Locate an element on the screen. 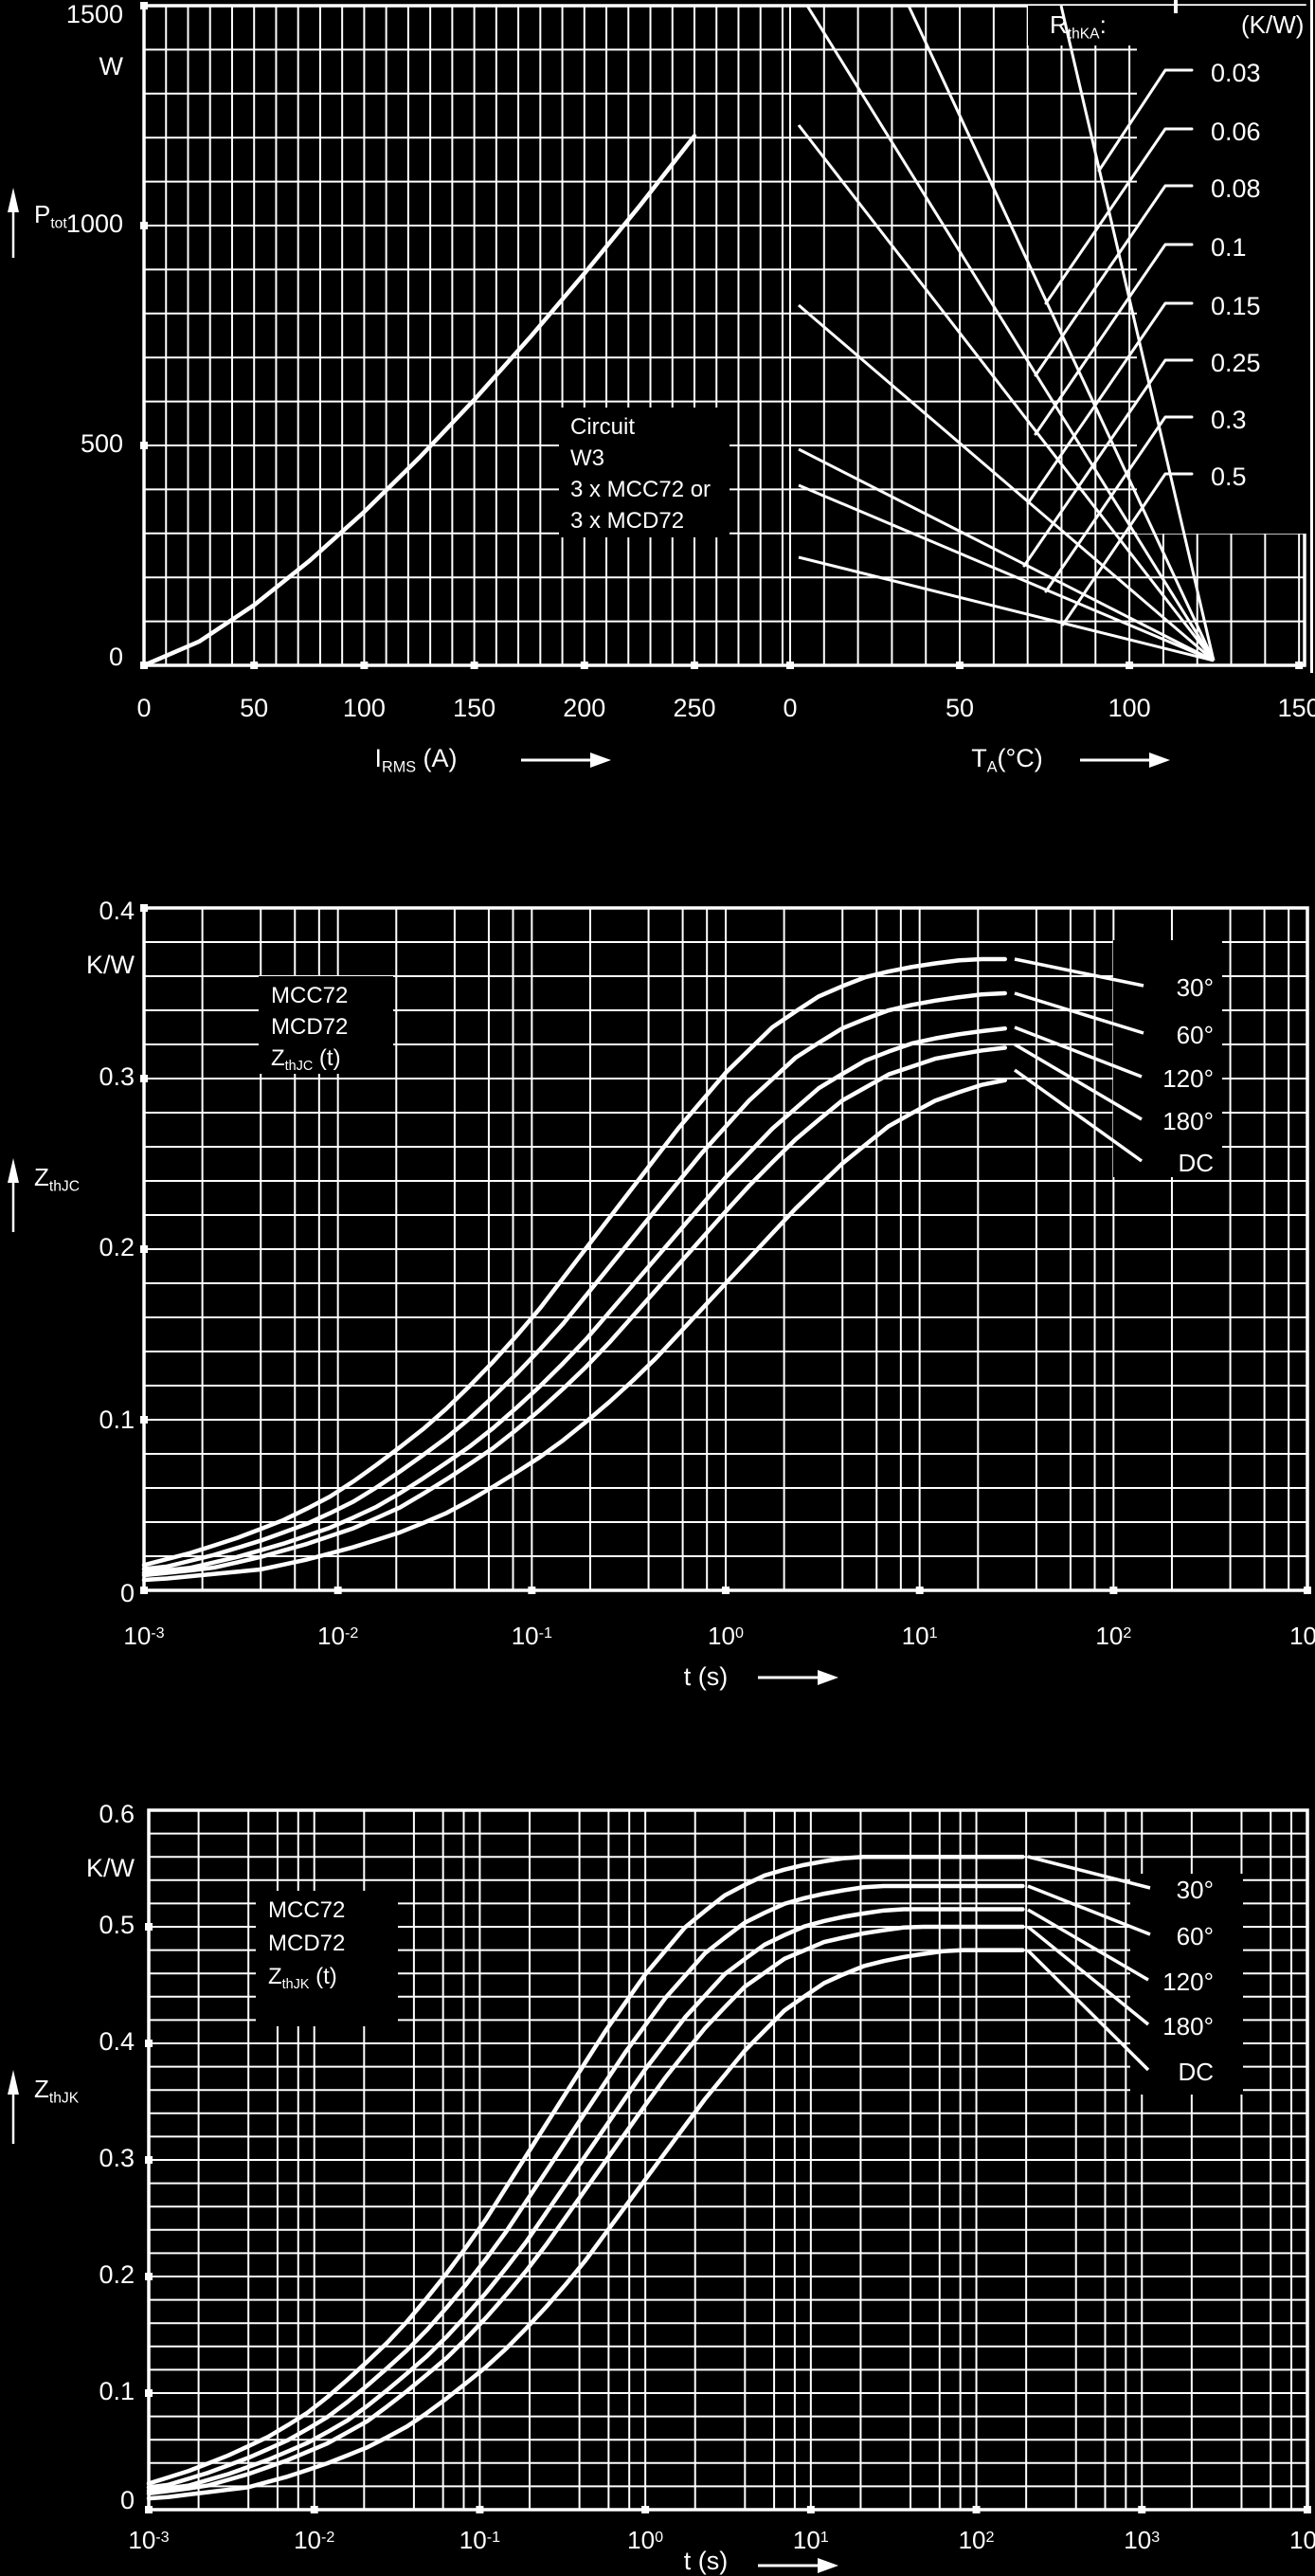  x-tick-label: 200 is located at coordinates (584, 708).